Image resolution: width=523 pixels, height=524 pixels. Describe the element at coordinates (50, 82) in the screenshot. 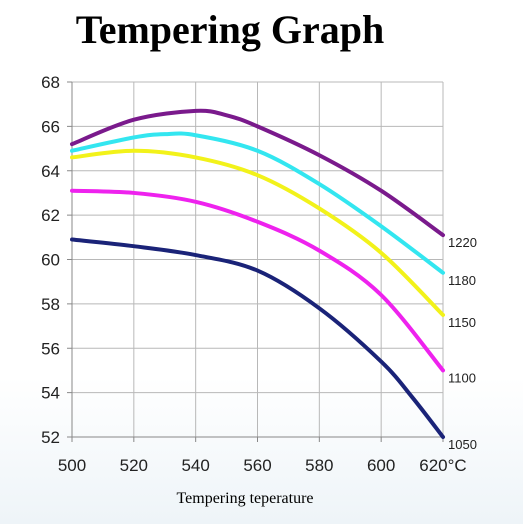

I see `y-tick-label: 68` at that location.